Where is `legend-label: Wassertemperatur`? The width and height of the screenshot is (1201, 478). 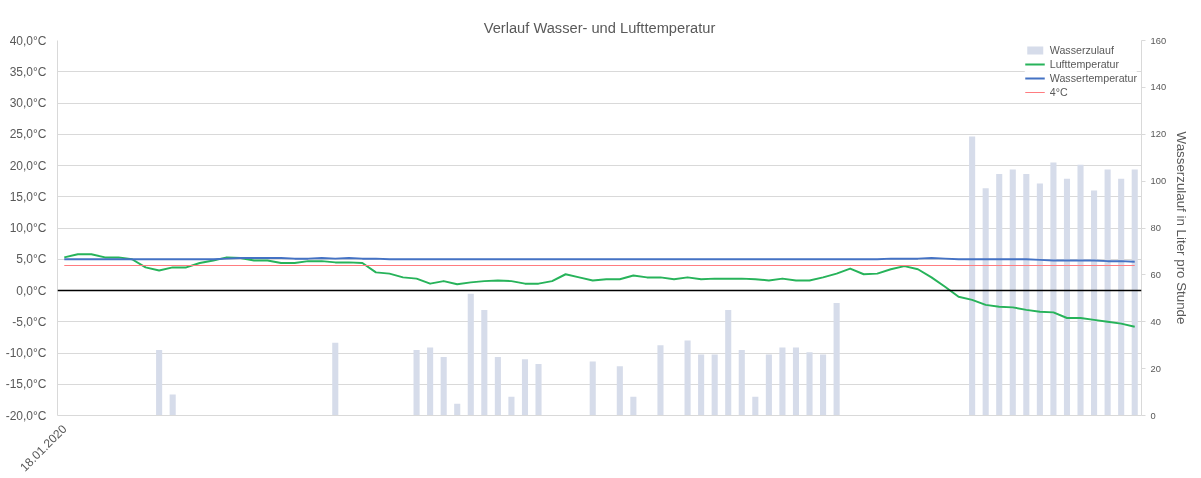
legend-label: Wassertemperatur is located at coordinates (1093, 78).